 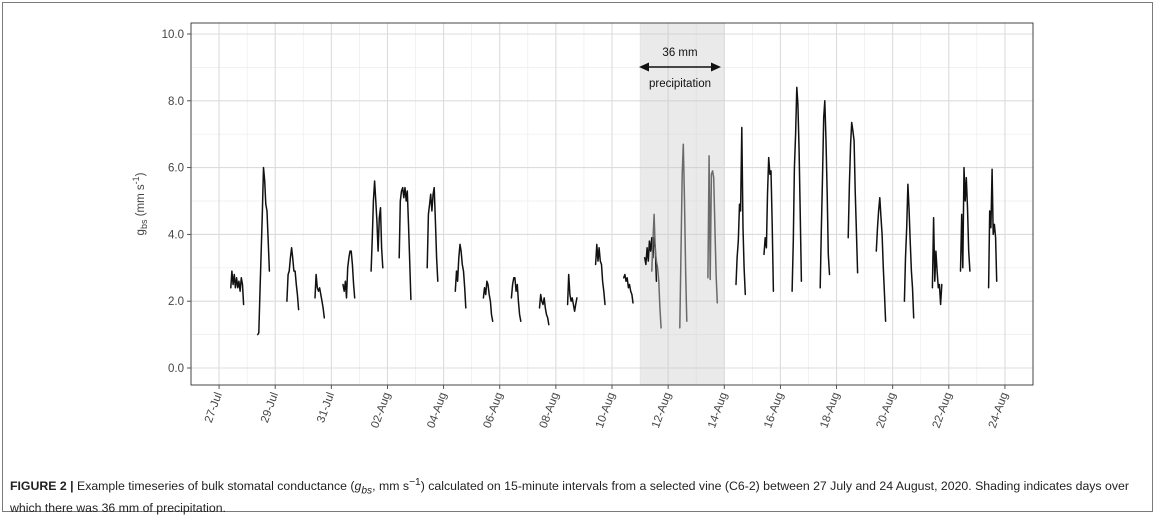 I want to click on precipitation-annotation: 36 mm precipitation, so click(x=680, y=68).